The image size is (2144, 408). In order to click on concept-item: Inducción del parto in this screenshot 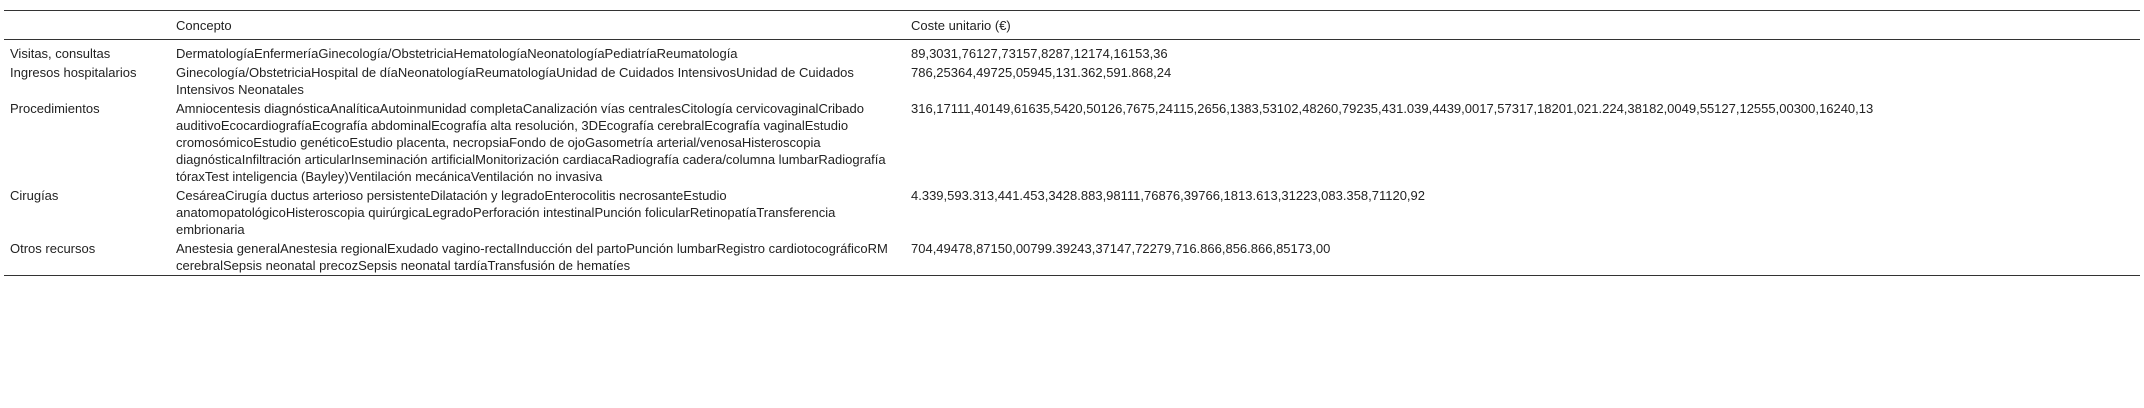, I will do `click(571, 248)`.